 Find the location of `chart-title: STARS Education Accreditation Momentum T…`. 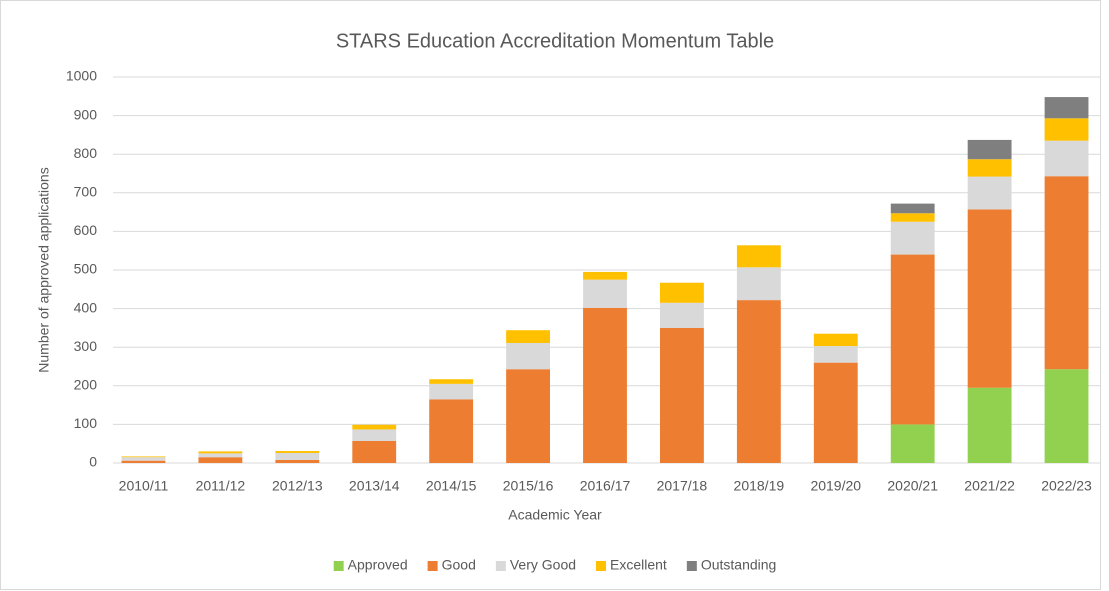

chart-title: STARS Education Accreditation Momentum T… is located at coordinates (555, 41).